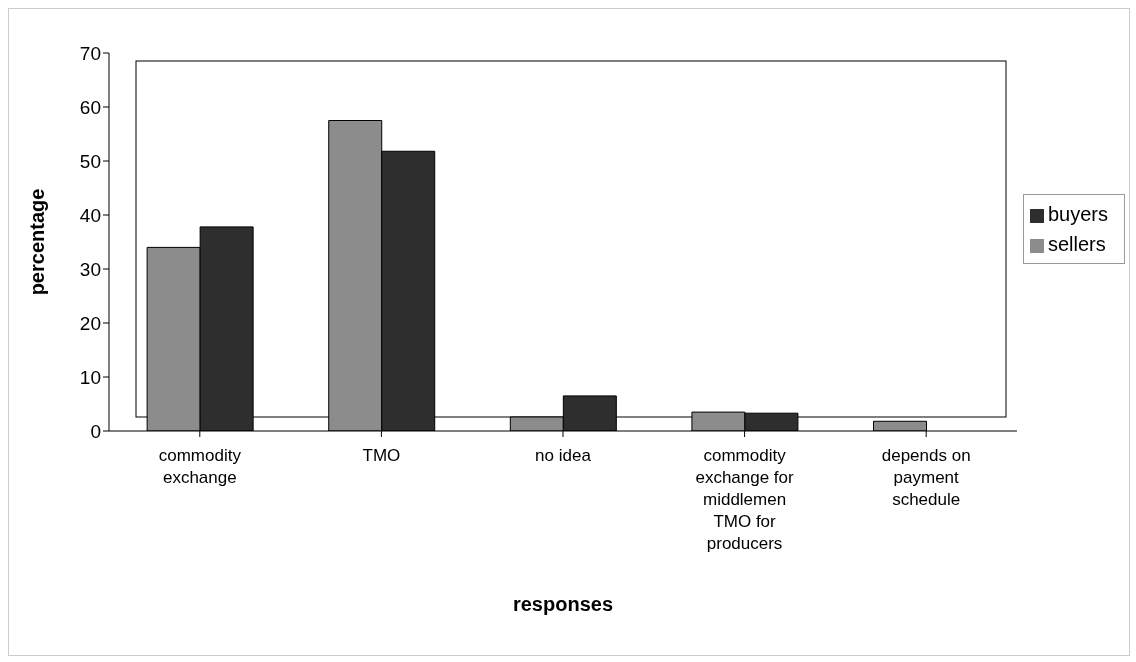 Image resolution: width=1136 pixels, height=662 pixels. I want to click on x-tick-label: commodity exchange, so click(200, 466).